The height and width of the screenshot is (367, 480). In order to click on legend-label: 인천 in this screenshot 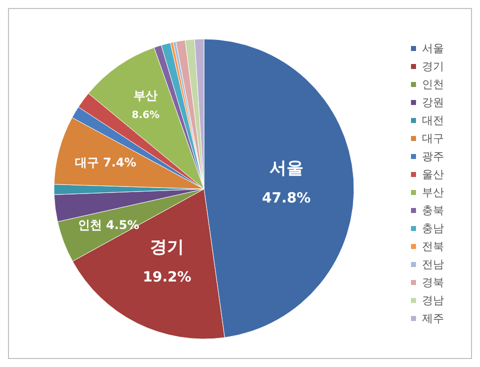, I will do `click(433, 84)`.